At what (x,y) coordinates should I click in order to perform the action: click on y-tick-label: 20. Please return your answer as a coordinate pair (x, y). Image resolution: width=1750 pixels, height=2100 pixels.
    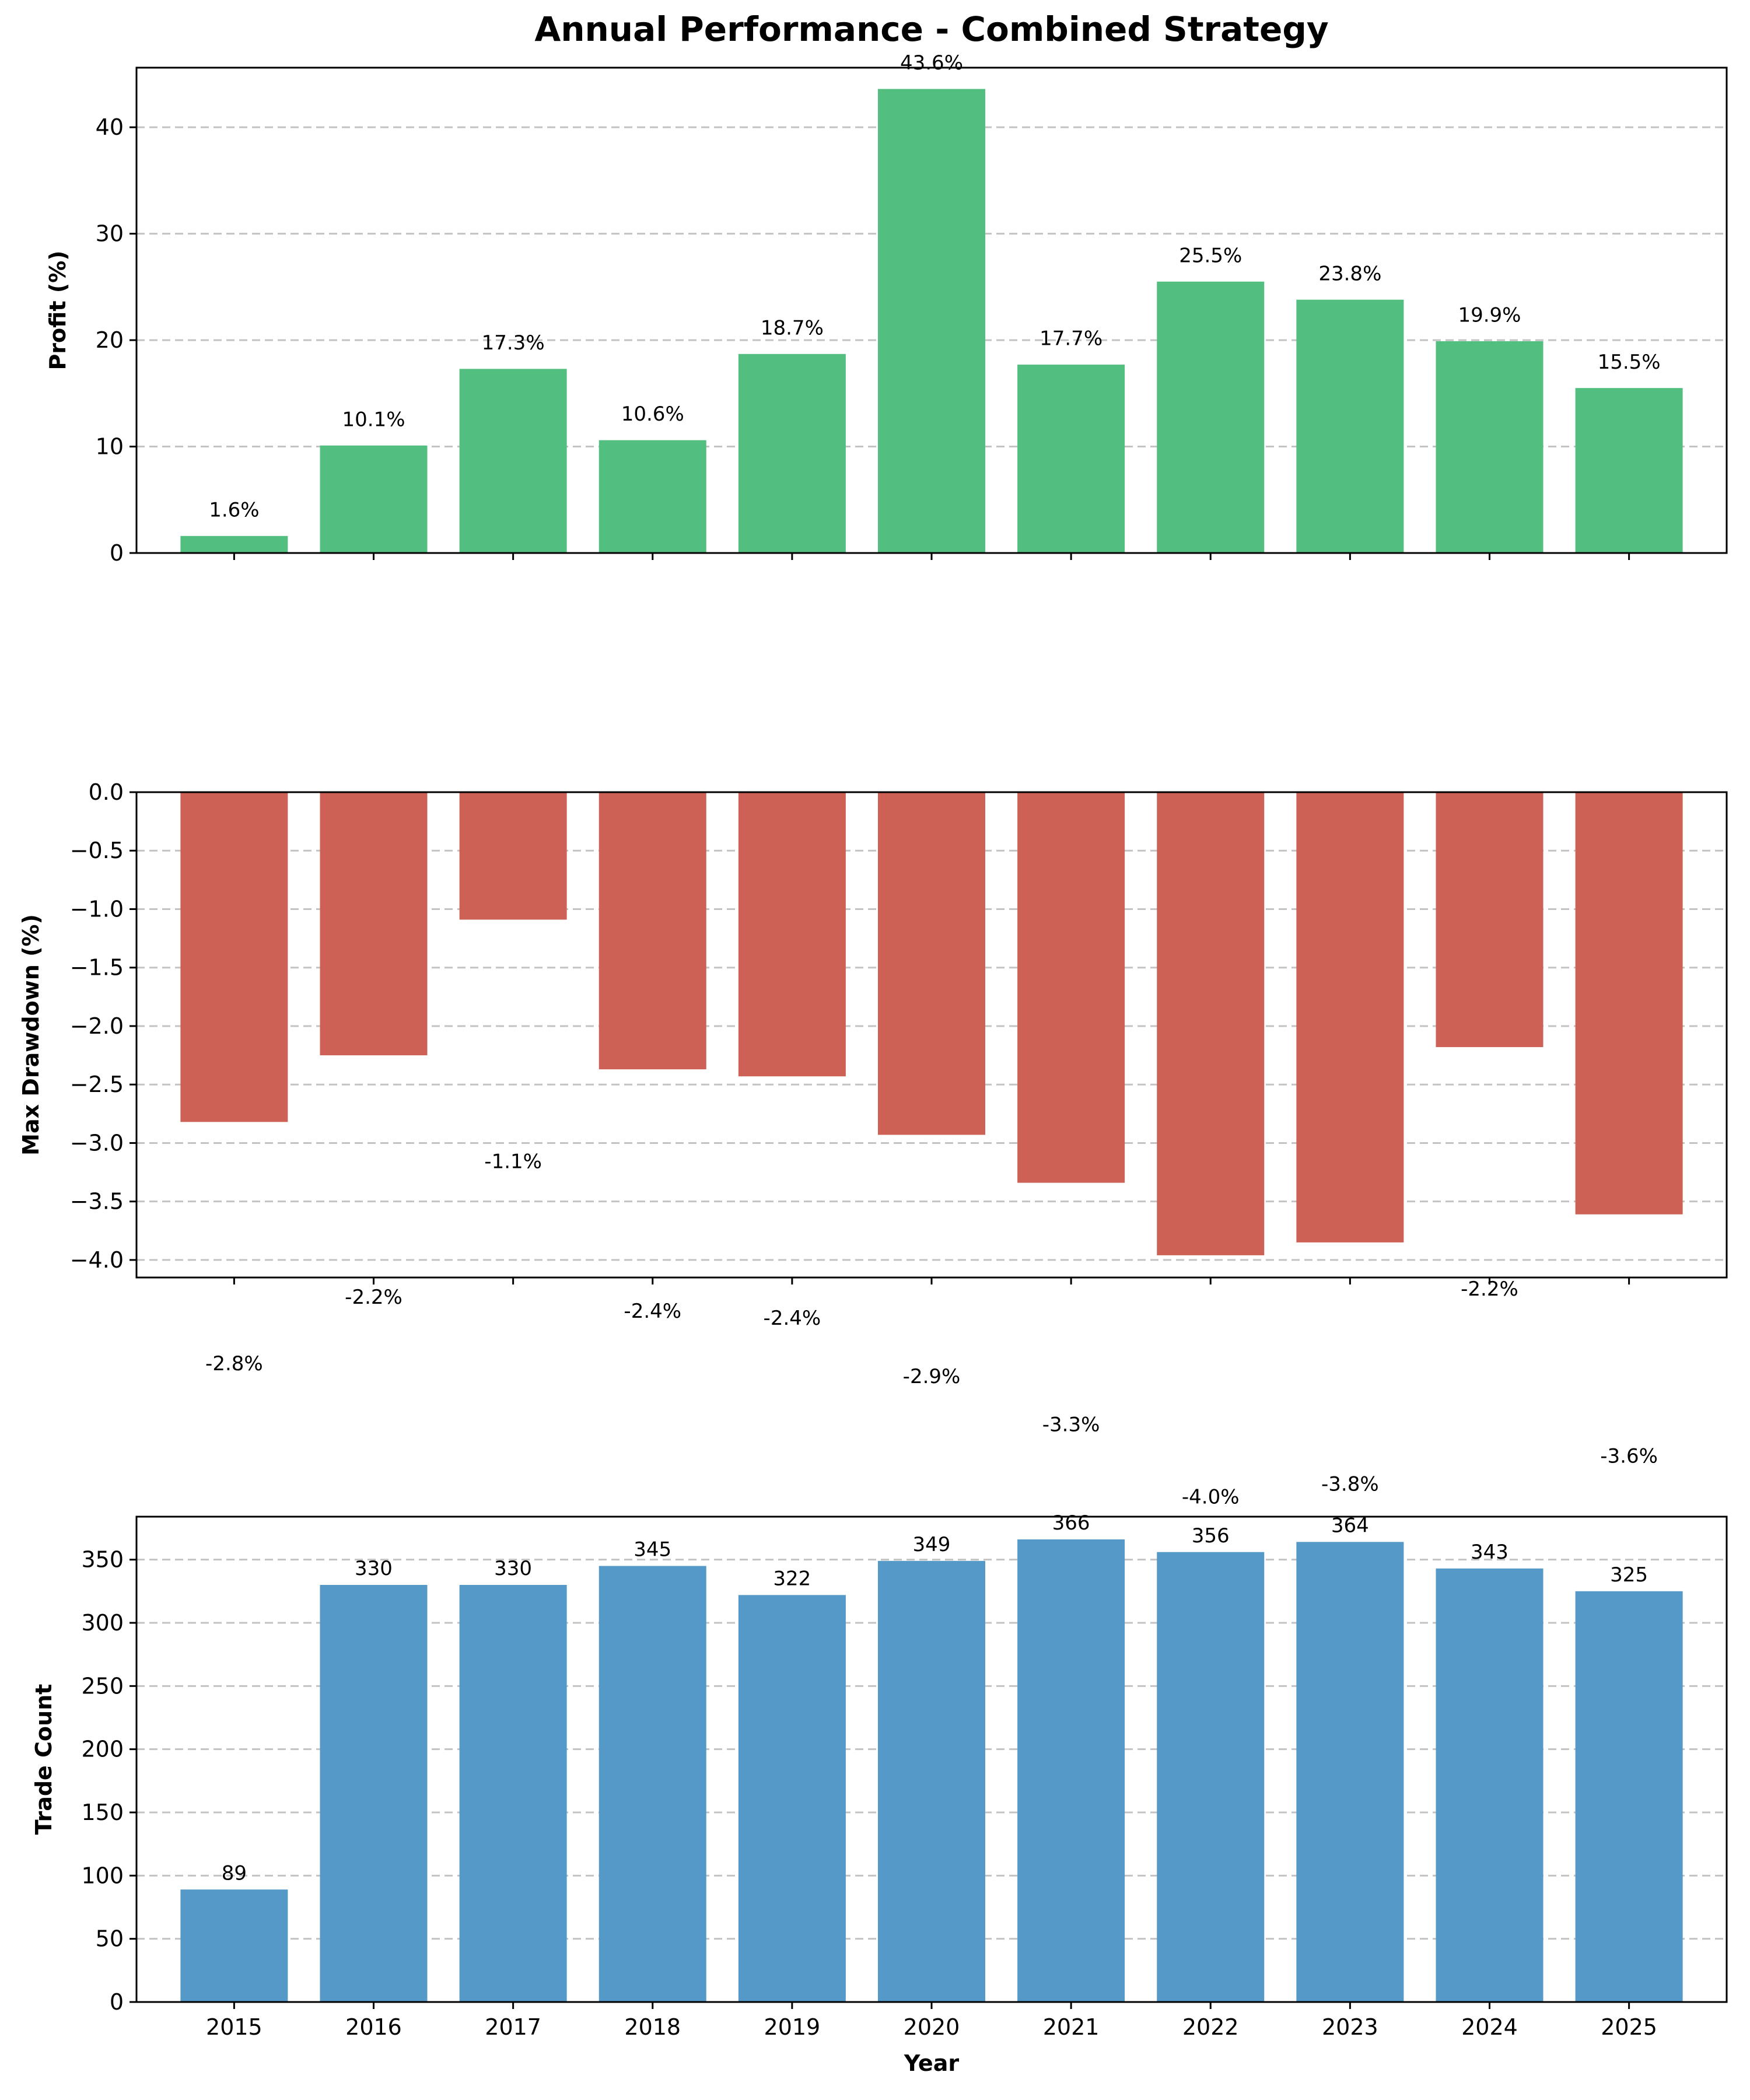
    Looking at the image, I should click on (110, 340).